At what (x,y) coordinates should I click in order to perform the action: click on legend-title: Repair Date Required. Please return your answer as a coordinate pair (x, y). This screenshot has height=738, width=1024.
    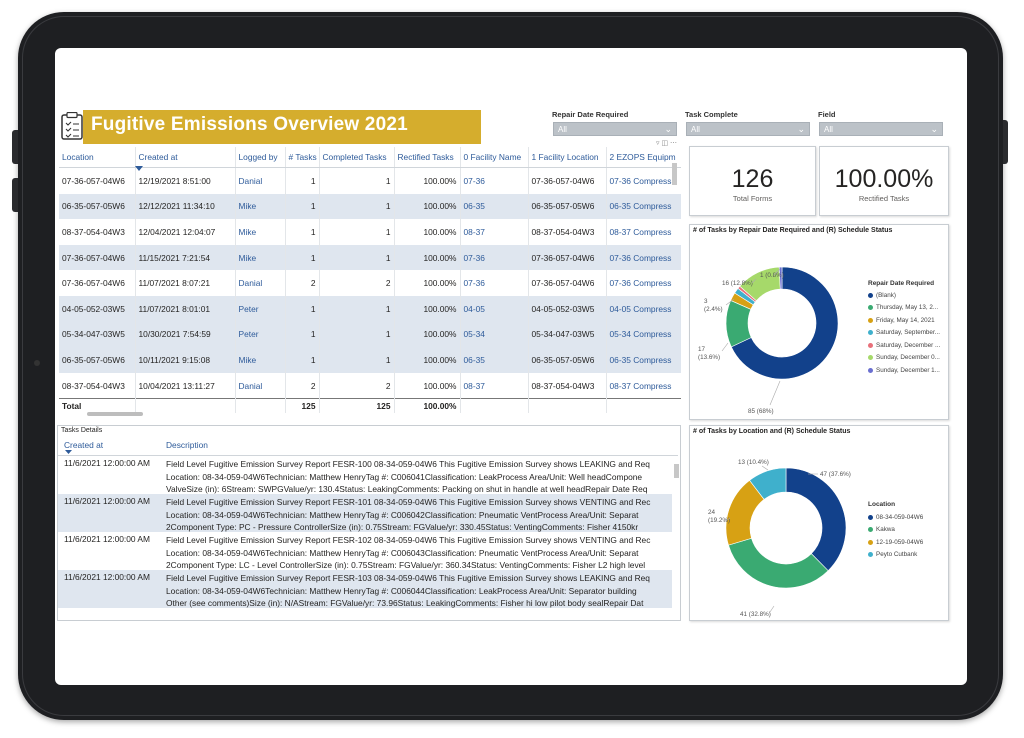
    Looking at the image, I should click on (901, 283).